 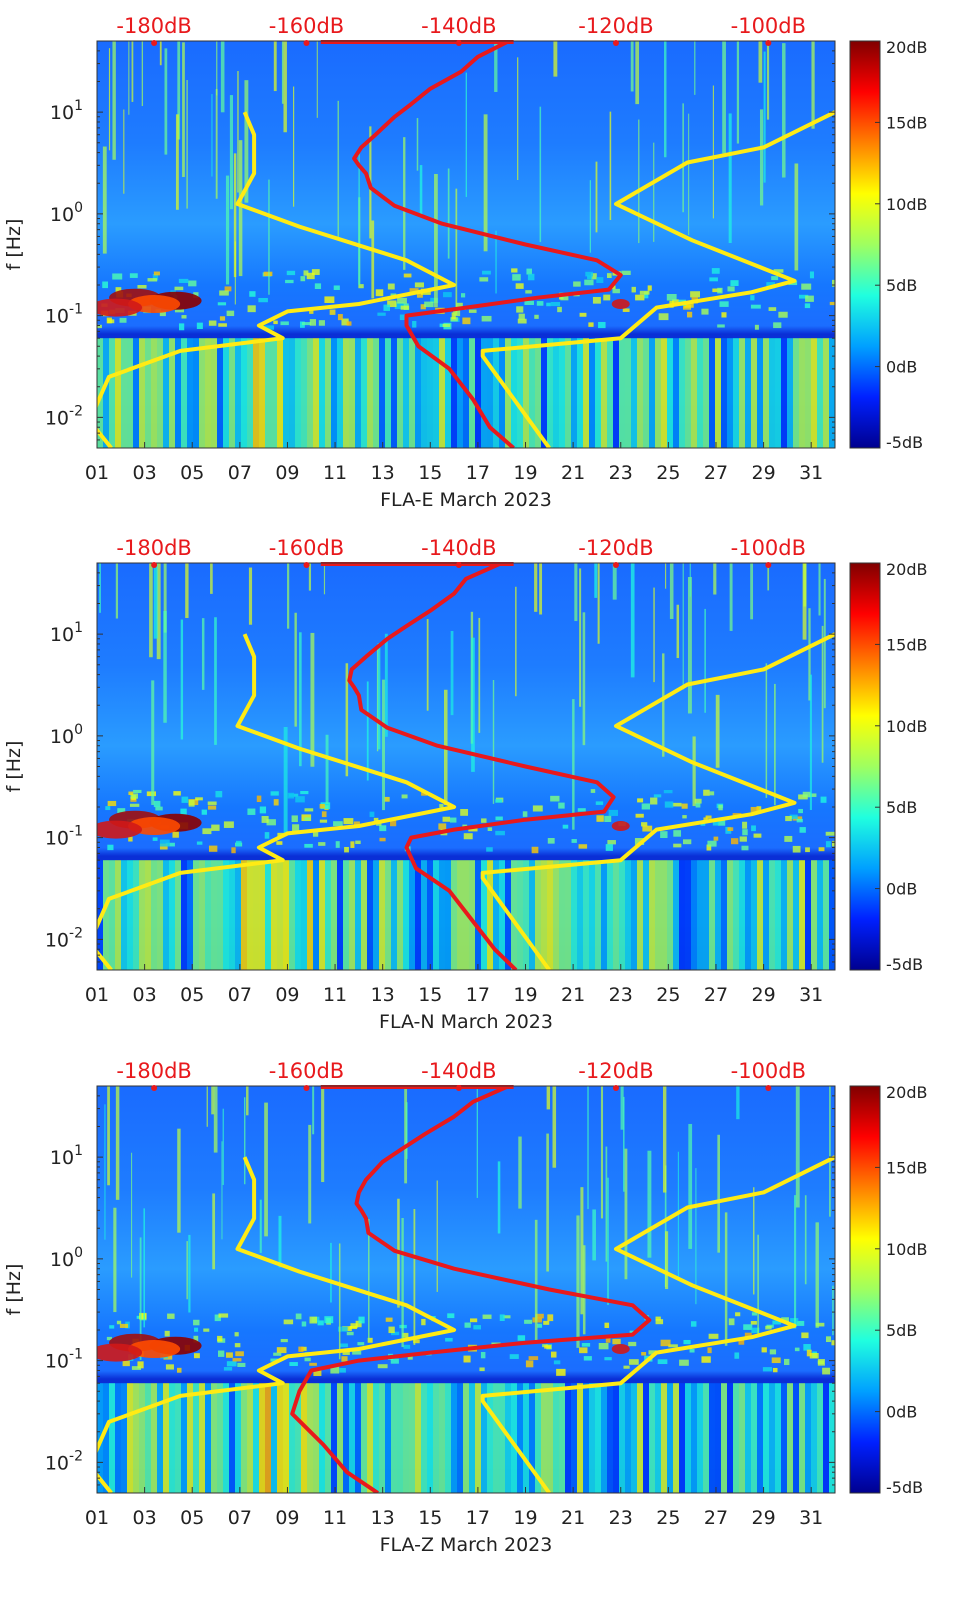 What do you see at coordinates (716, 473) in the screenshot?
I see `x-tick-label: 27` at bounding box center [716, 473].